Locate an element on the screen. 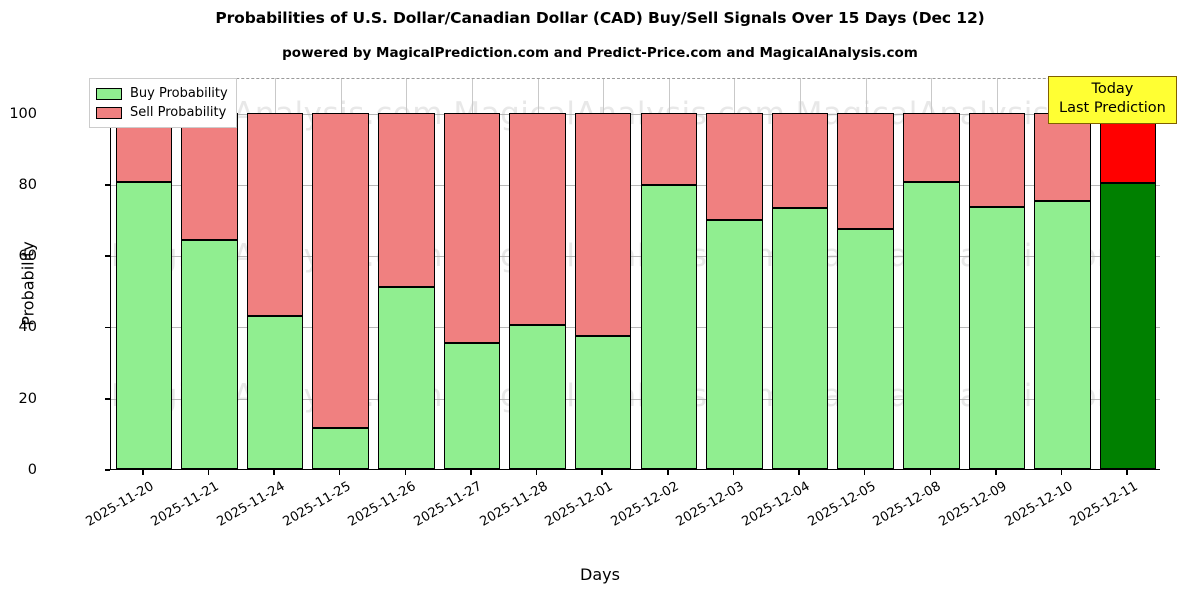 This screenshot has height=600, width=1200. today-annotation-line2: Last Prediction is located at coordinates (1112, 108).